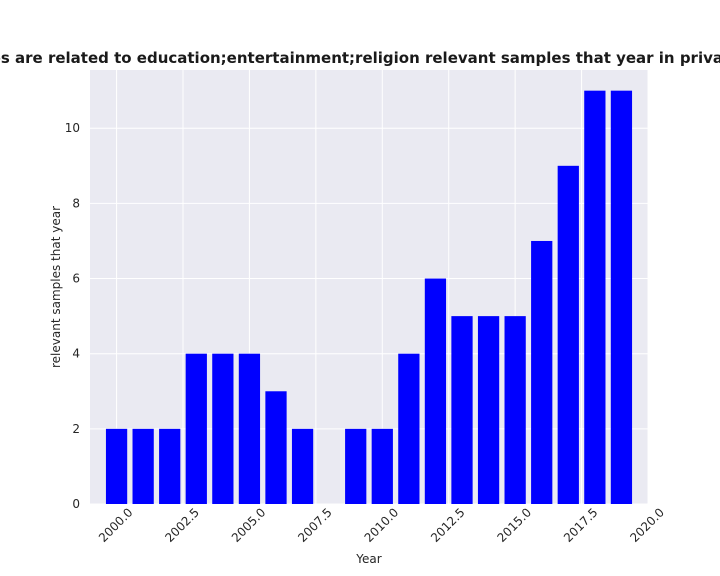  Describe the element at coordinates (72, 316) in the screenshot. I see `y-axis-ticks: 0 2 4 6 8 10` at that location.